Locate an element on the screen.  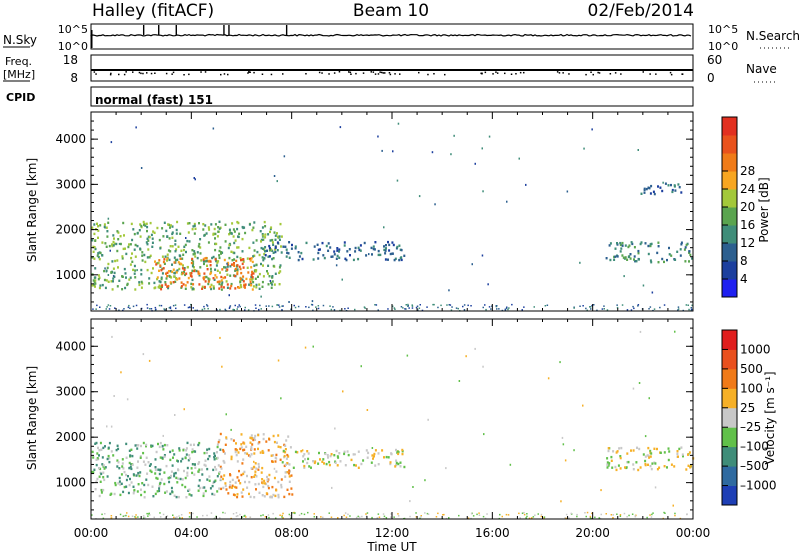
colorbar-tick-label: 4 is located at coordinates (744, 279).